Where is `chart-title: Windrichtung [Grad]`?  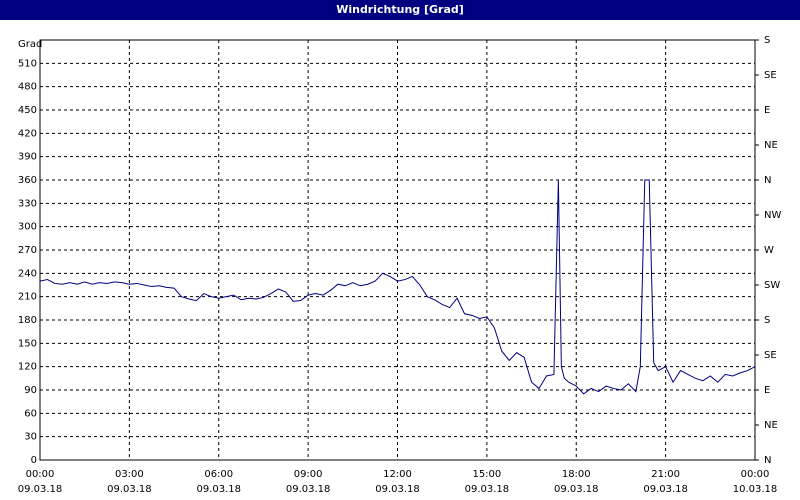
chart-title: Windrichtung [Grad] is located at coordinates (400, 9).